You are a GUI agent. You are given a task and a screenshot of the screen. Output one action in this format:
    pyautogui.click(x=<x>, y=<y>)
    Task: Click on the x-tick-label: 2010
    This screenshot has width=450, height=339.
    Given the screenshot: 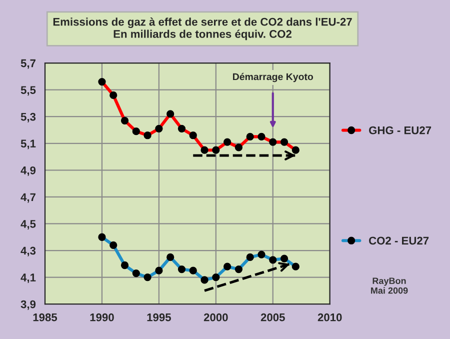 What is the action you would take?
    pyautogui.click(x=330, y=317)
    